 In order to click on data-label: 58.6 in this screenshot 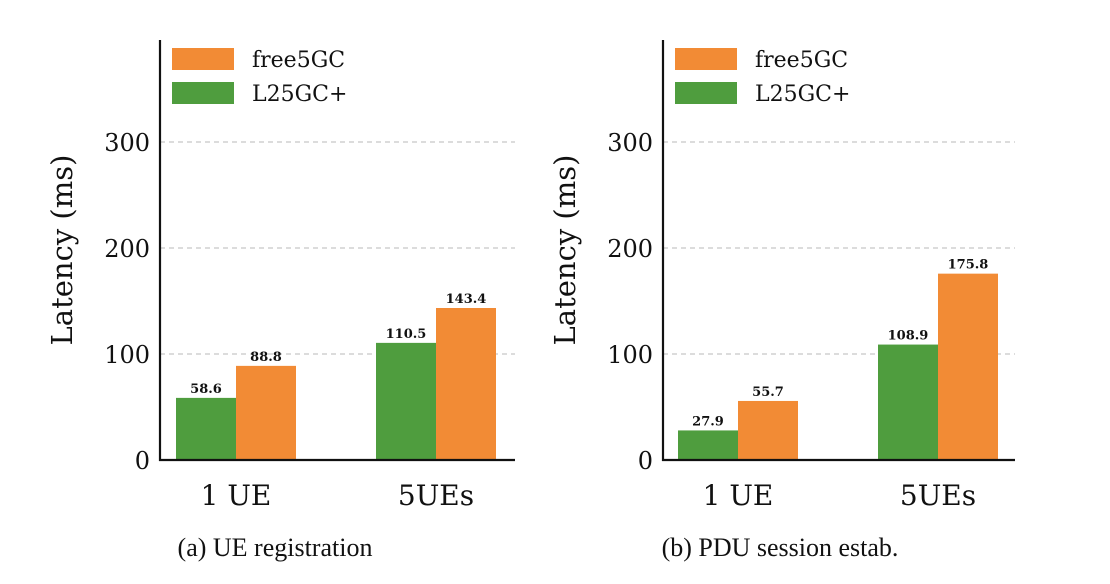, I will do `click(206, 389)`.